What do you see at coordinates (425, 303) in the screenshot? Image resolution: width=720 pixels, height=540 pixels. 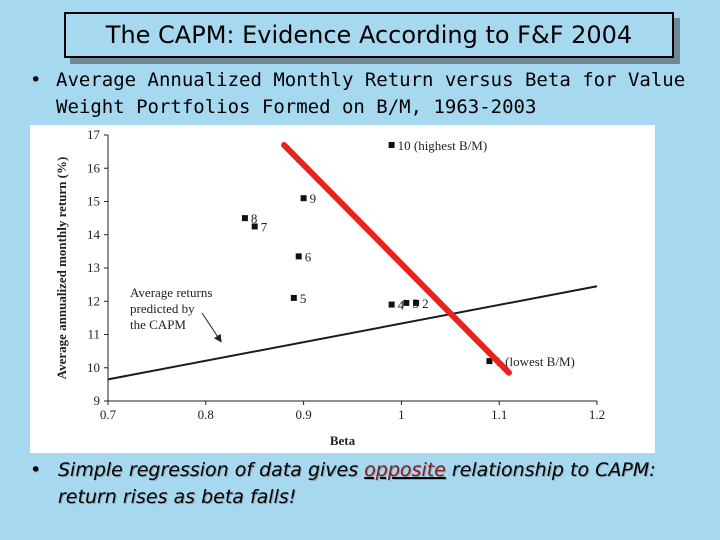 I see `point-label: 2` at bounding box center [425, 303].